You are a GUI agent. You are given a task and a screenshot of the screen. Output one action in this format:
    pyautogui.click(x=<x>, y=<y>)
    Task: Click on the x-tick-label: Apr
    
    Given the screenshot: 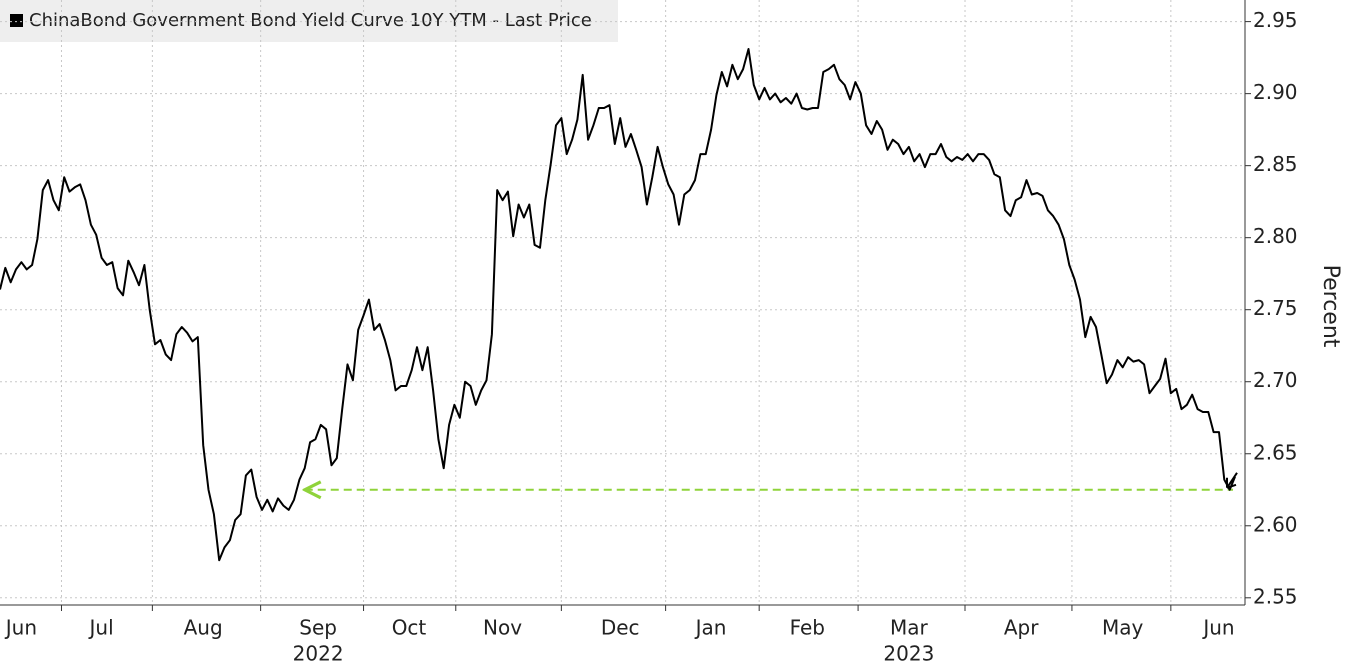 What is the action you would take?
    pyautogui.click(x=1021, y=628)
    